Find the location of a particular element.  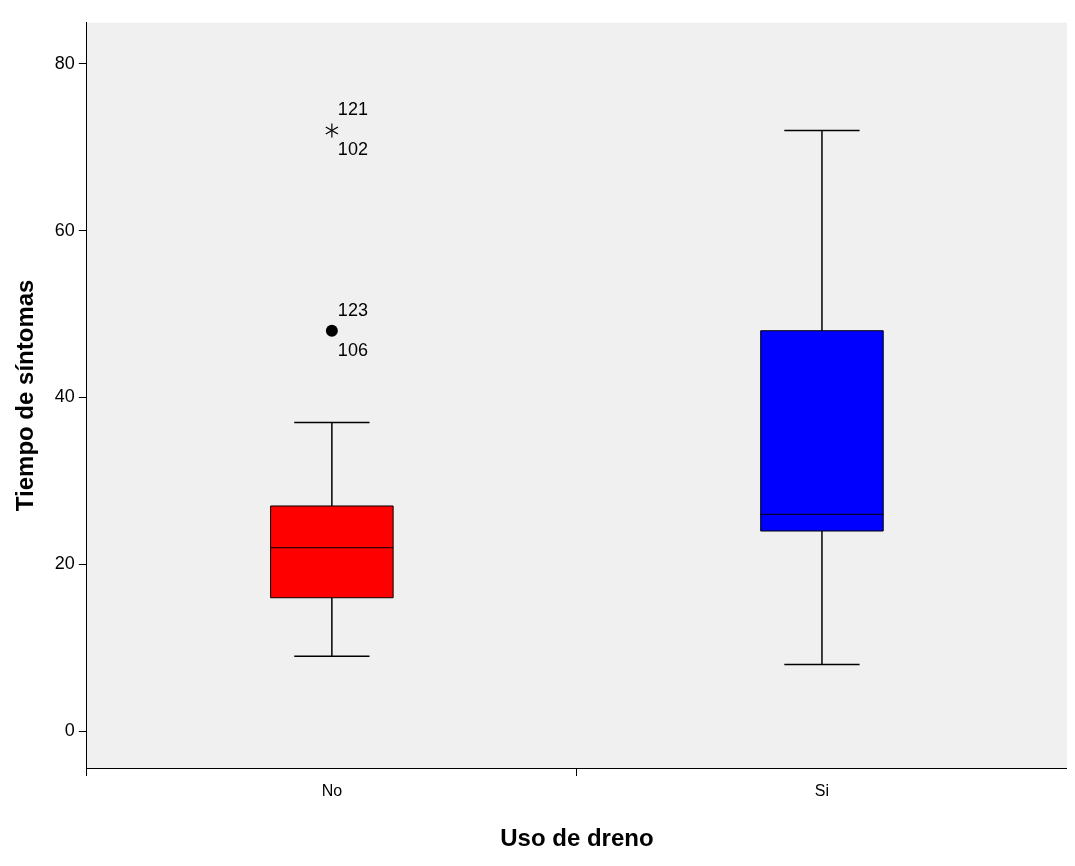

y-tick-label: 0 is located at coordinates (69, 730).